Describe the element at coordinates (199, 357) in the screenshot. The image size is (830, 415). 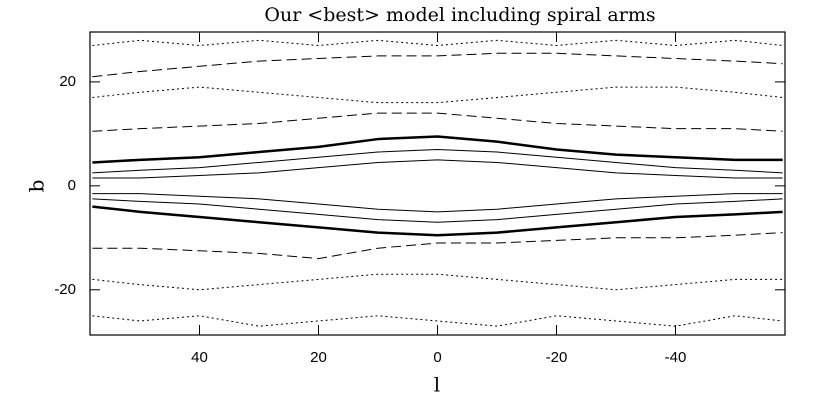
I see `x-tick-label: 40` at that location.